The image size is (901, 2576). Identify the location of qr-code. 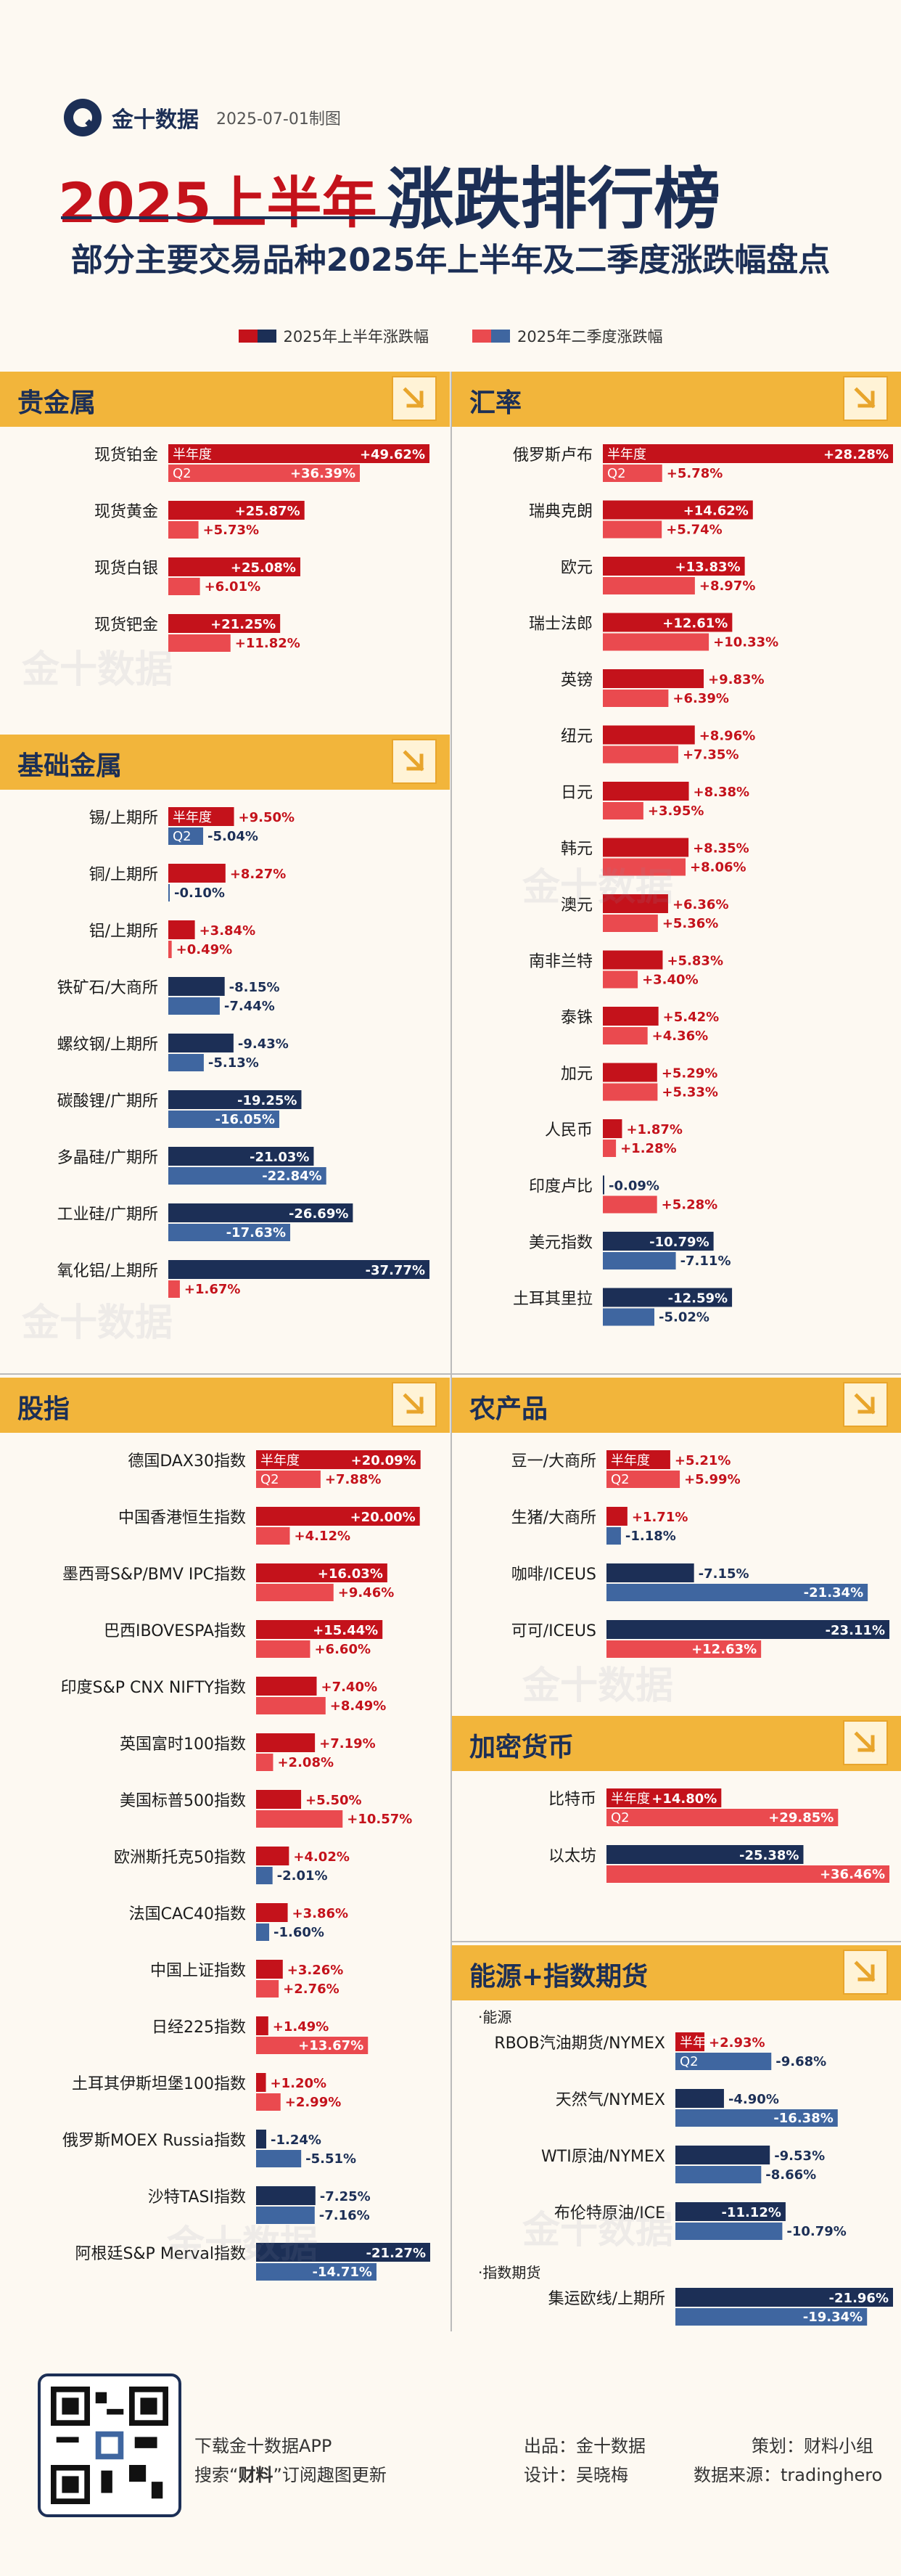
(109, 2445).